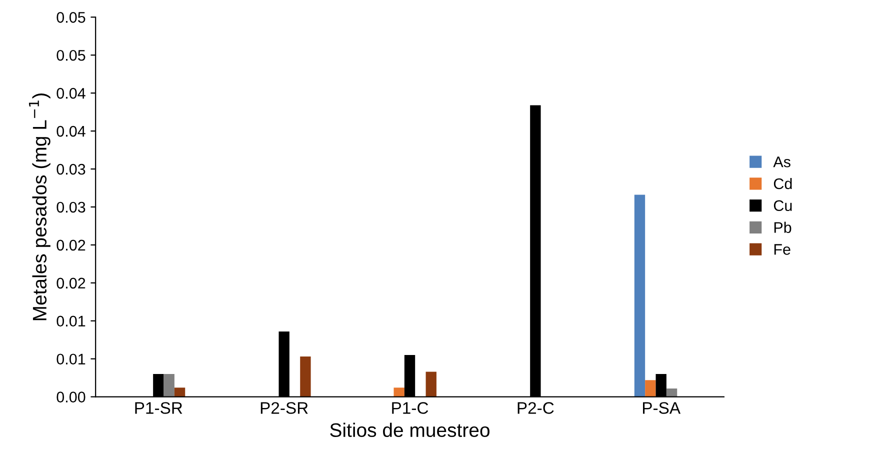  What do you see at coordinates (783, 184) in the screenshot?
I see `legend-label: Cd` at bounding box center [783, 184].